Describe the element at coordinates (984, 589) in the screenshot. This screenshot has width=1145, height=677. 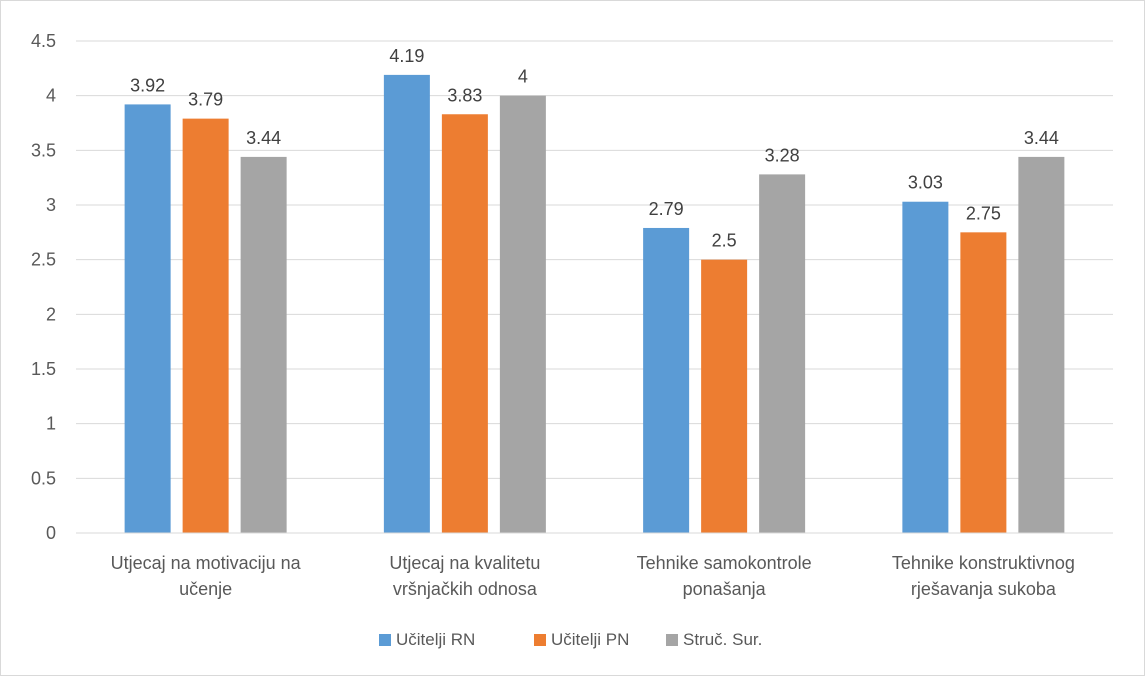
I see `x-category-label: rješavanja sukoba` at that location.